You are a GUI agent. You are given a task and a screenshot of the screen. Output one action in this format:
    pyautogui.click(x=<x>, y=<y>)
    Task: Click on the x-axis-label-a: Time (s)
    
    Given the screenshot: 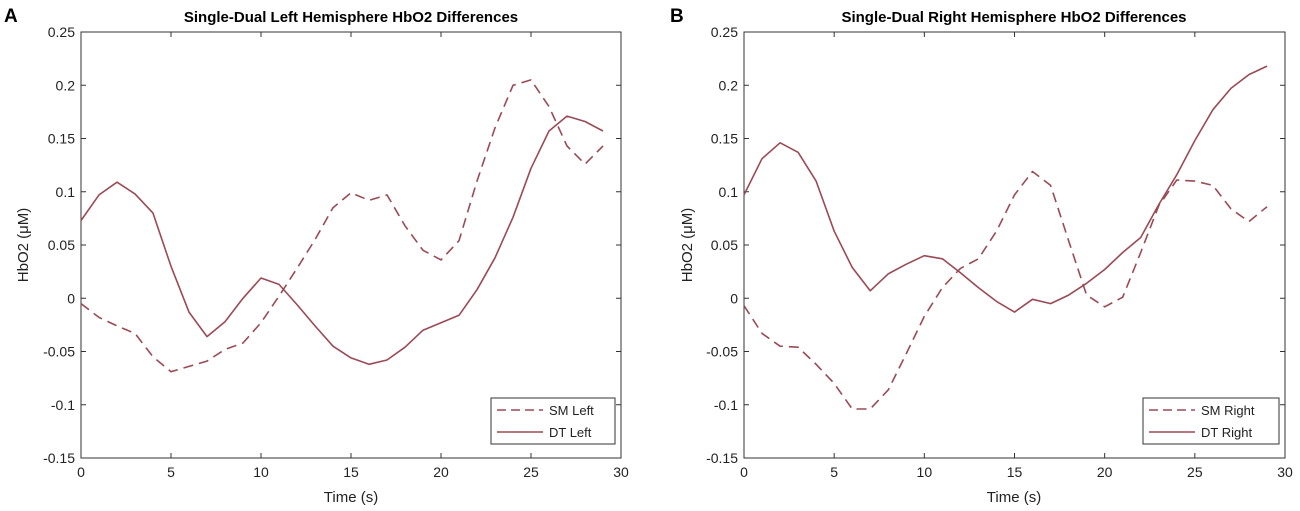 What is the action you would take?
    pyautogui.click(x=351, y=497)
    